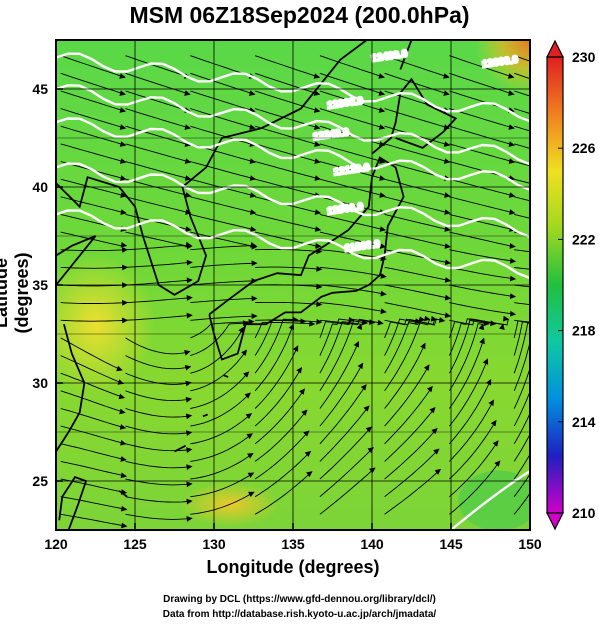  What do you see at coordinates (16, 293) in the screenshot?
I see `y-axis-label: Latitude (degrees)` at bounding box center [16, 293].